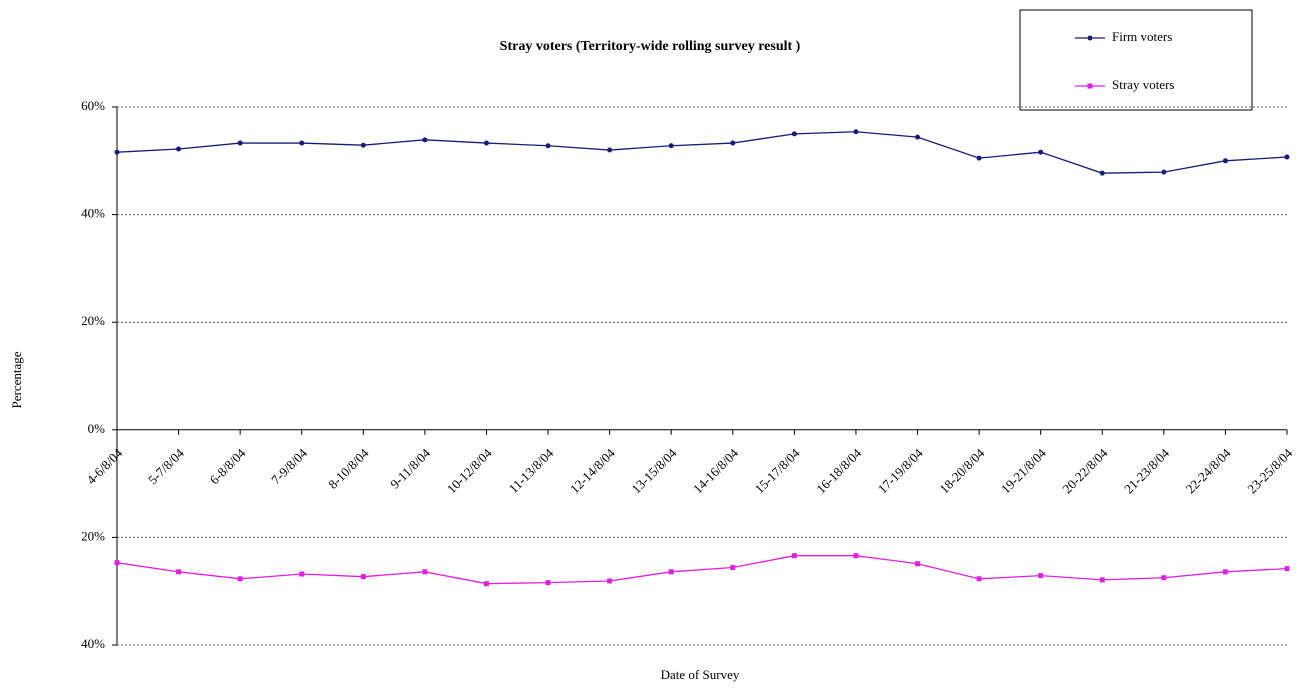 The height and width of the screenshot is (688, 1297). Describe the element at coordinates (1085, 470) in the screenshot. I see `x-tick-label: 20-22/8/04` at that location.